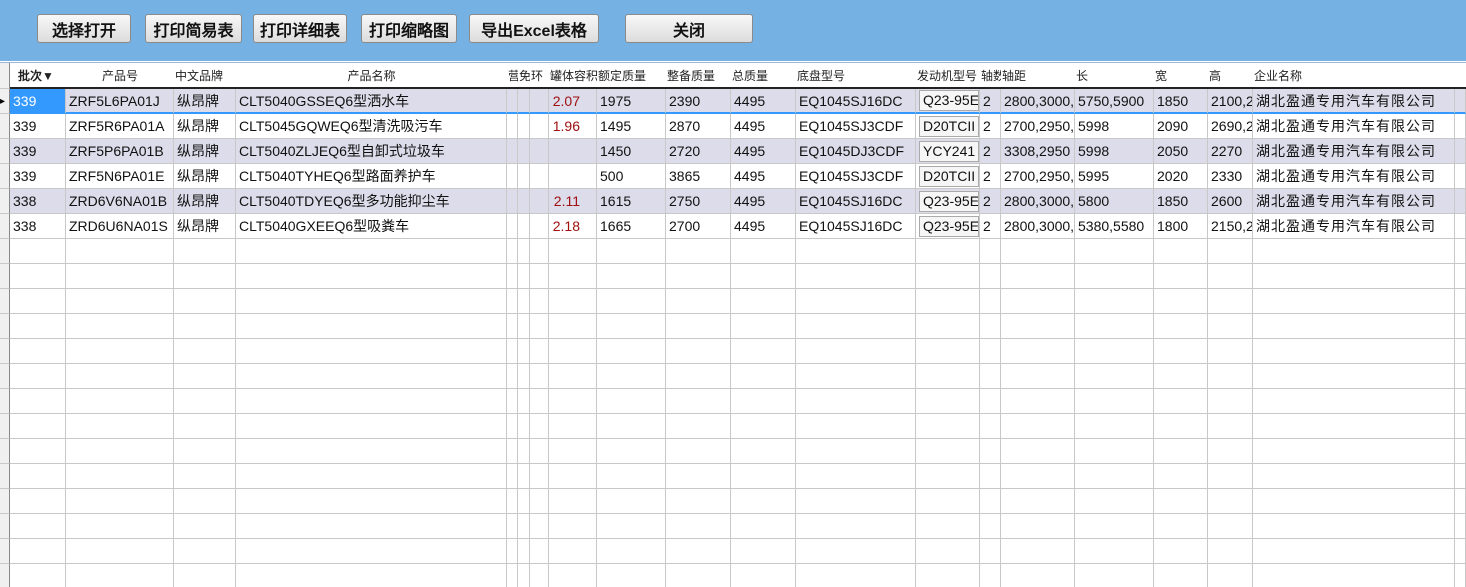 The width and height of the screenshot is (1466, 587). What do you see at coordinates (539, 176) in the screenshot?
I see `cell-env` at bounding box center [539, 176].